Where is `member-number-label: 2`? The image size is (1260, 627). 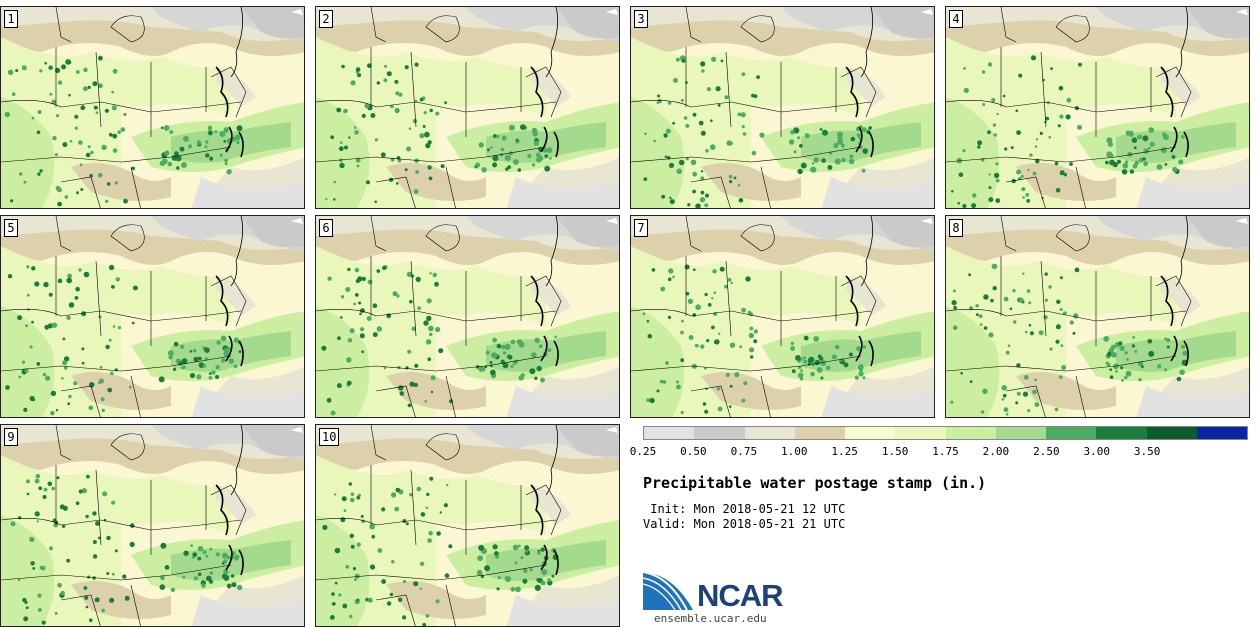 member-number-label: 2 is located at coordinates (326, 19).